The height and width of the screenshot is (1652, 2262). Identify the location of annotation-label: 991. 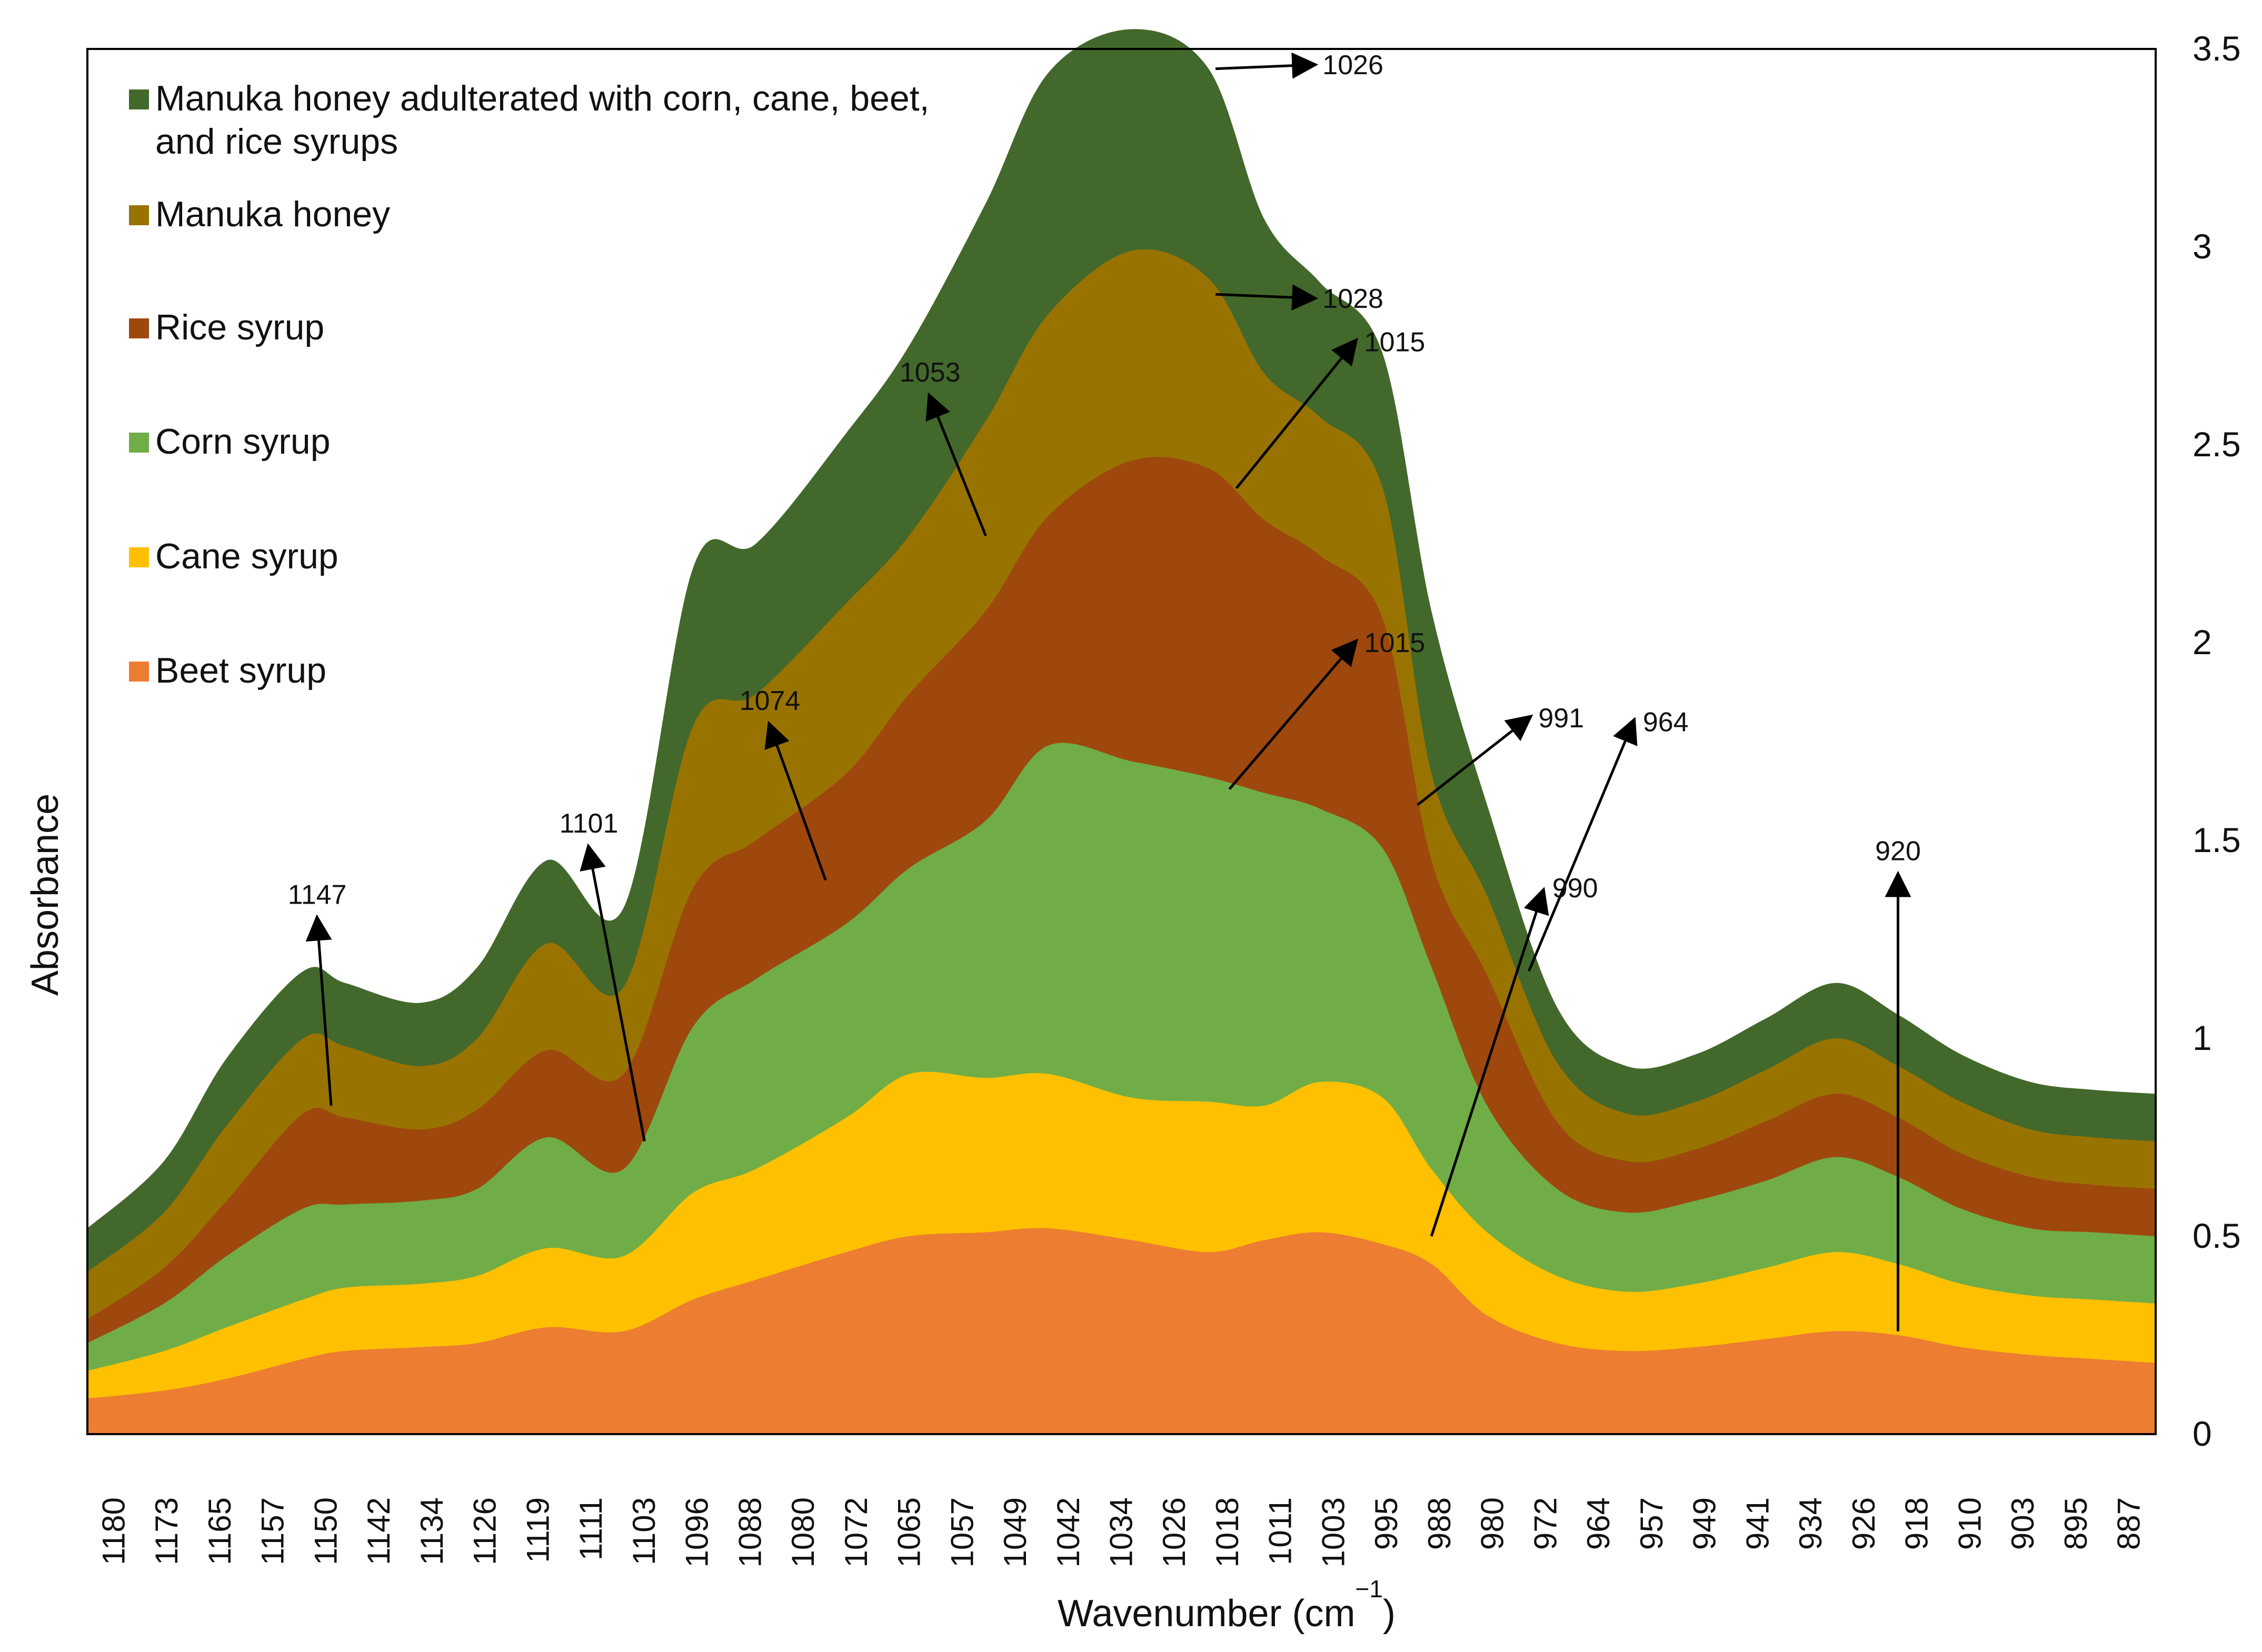
(1561, 718).